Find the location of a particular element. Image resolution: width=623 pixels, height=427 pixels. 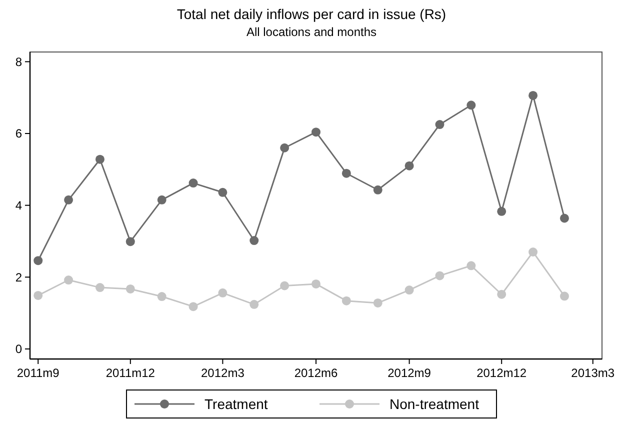

legend-label: Treatment is located at coordinates (236, 404).